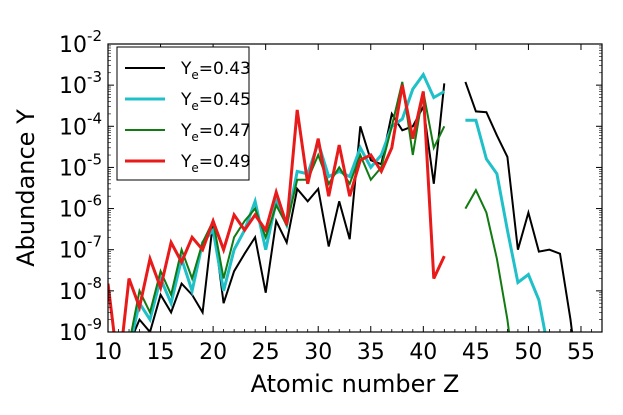 The image size is (623, 415). I want to click on x-tick-label-3: 25, so click(266, 352).